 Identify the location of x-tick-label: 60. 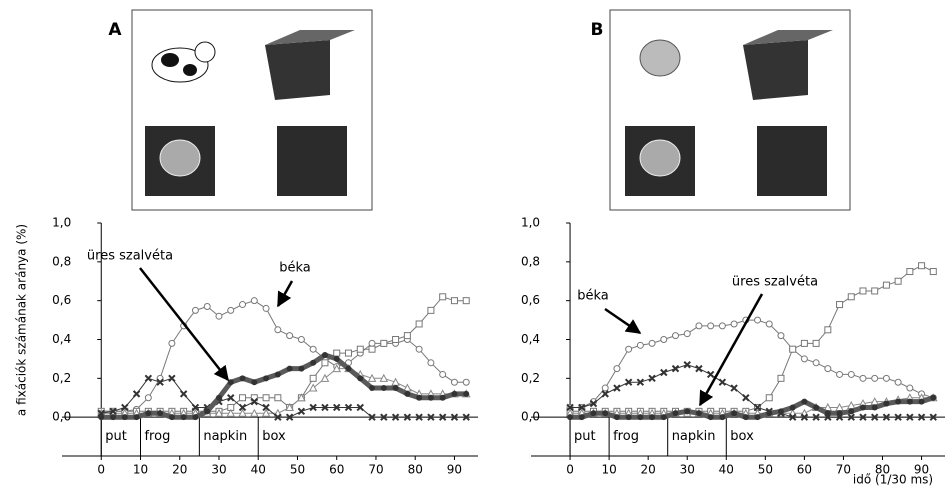
(336, 470).